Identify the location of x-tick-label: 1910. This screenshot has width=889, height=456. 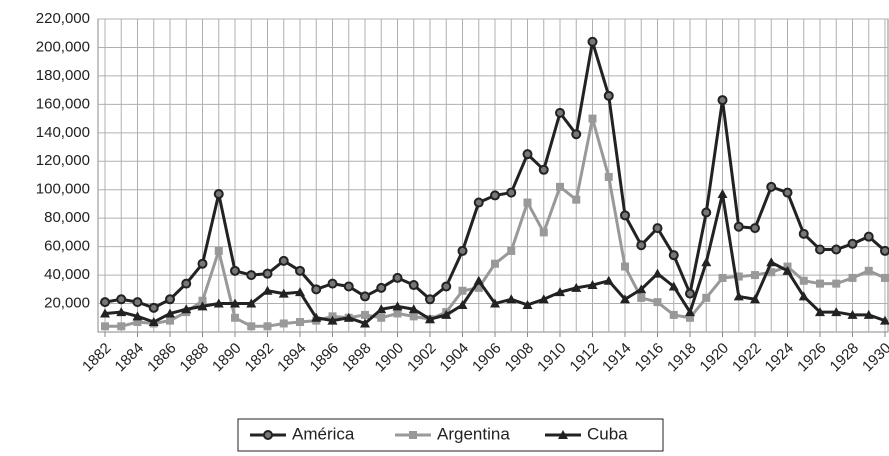
(552, 358).